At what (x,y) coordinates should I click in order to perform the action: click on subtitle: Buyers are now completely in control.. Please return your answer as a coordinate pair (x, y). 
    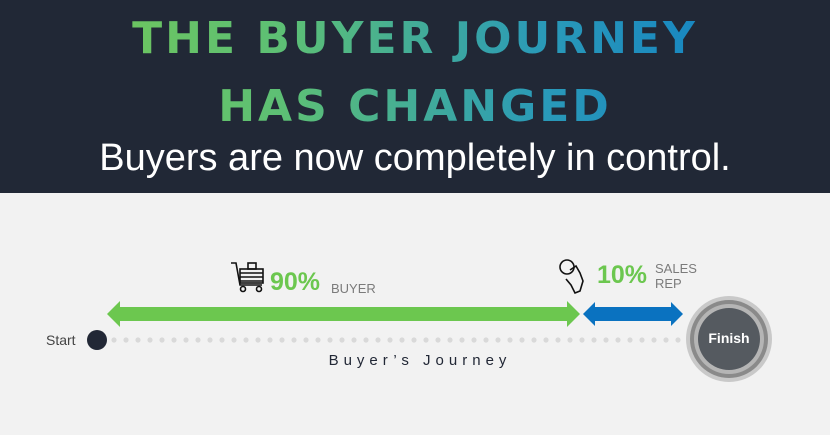
    Looking at the image, I should click on (415, 158).